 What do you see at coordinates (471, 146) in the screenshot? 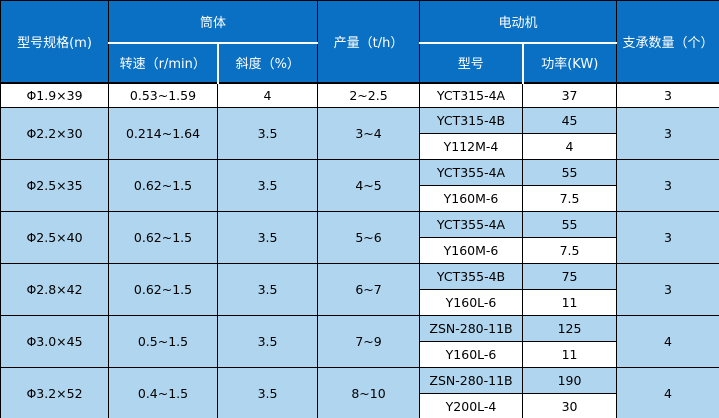
I see `cell-motor-model: Y112M-4` at bounding box center [471, 146].